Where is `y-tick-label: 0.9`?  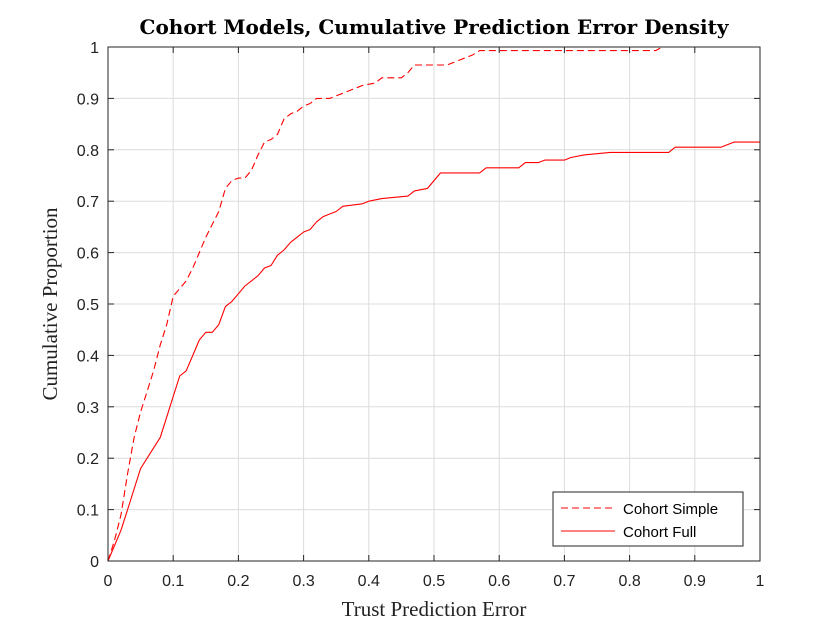 y-tick-label: 0.9 is located at coordinates (88, 99).